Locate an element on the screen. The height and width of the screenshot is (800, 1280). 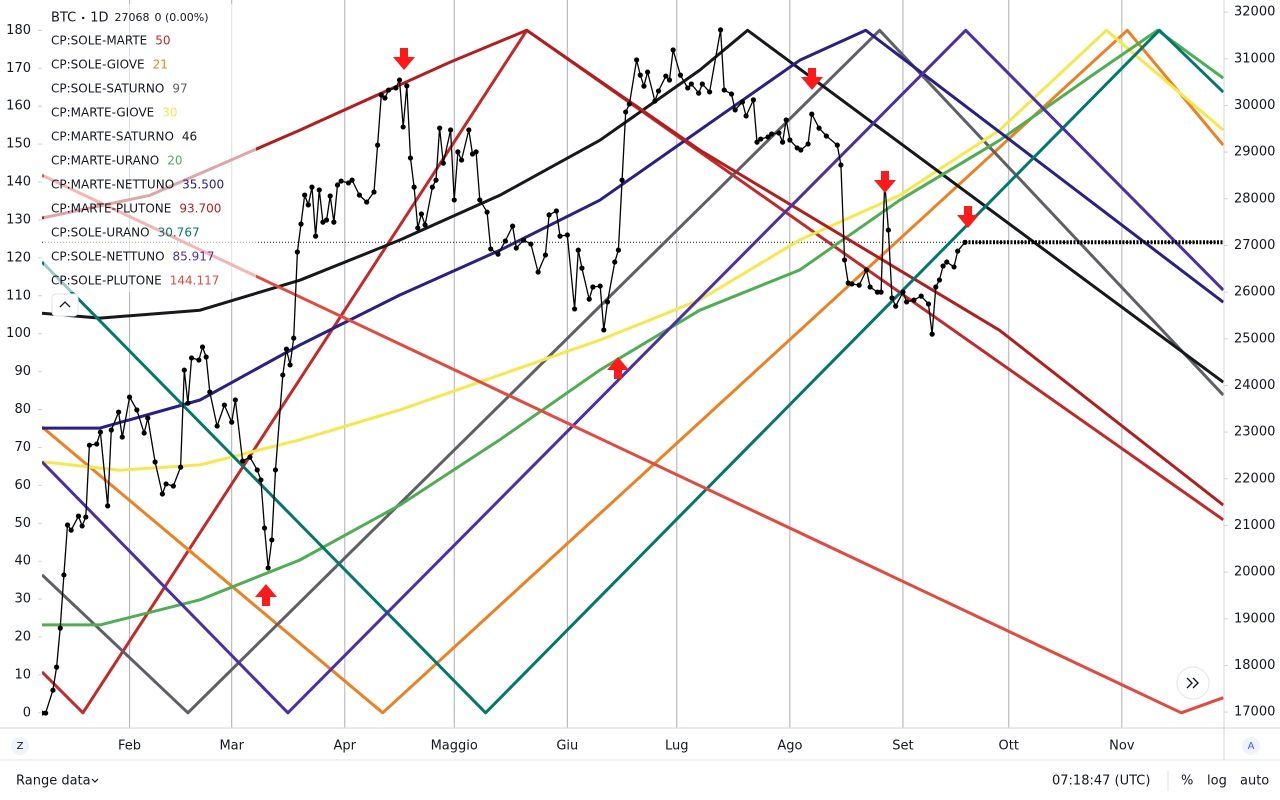
y2-tick-label: 26000 is located at coordinates (1254, 292).